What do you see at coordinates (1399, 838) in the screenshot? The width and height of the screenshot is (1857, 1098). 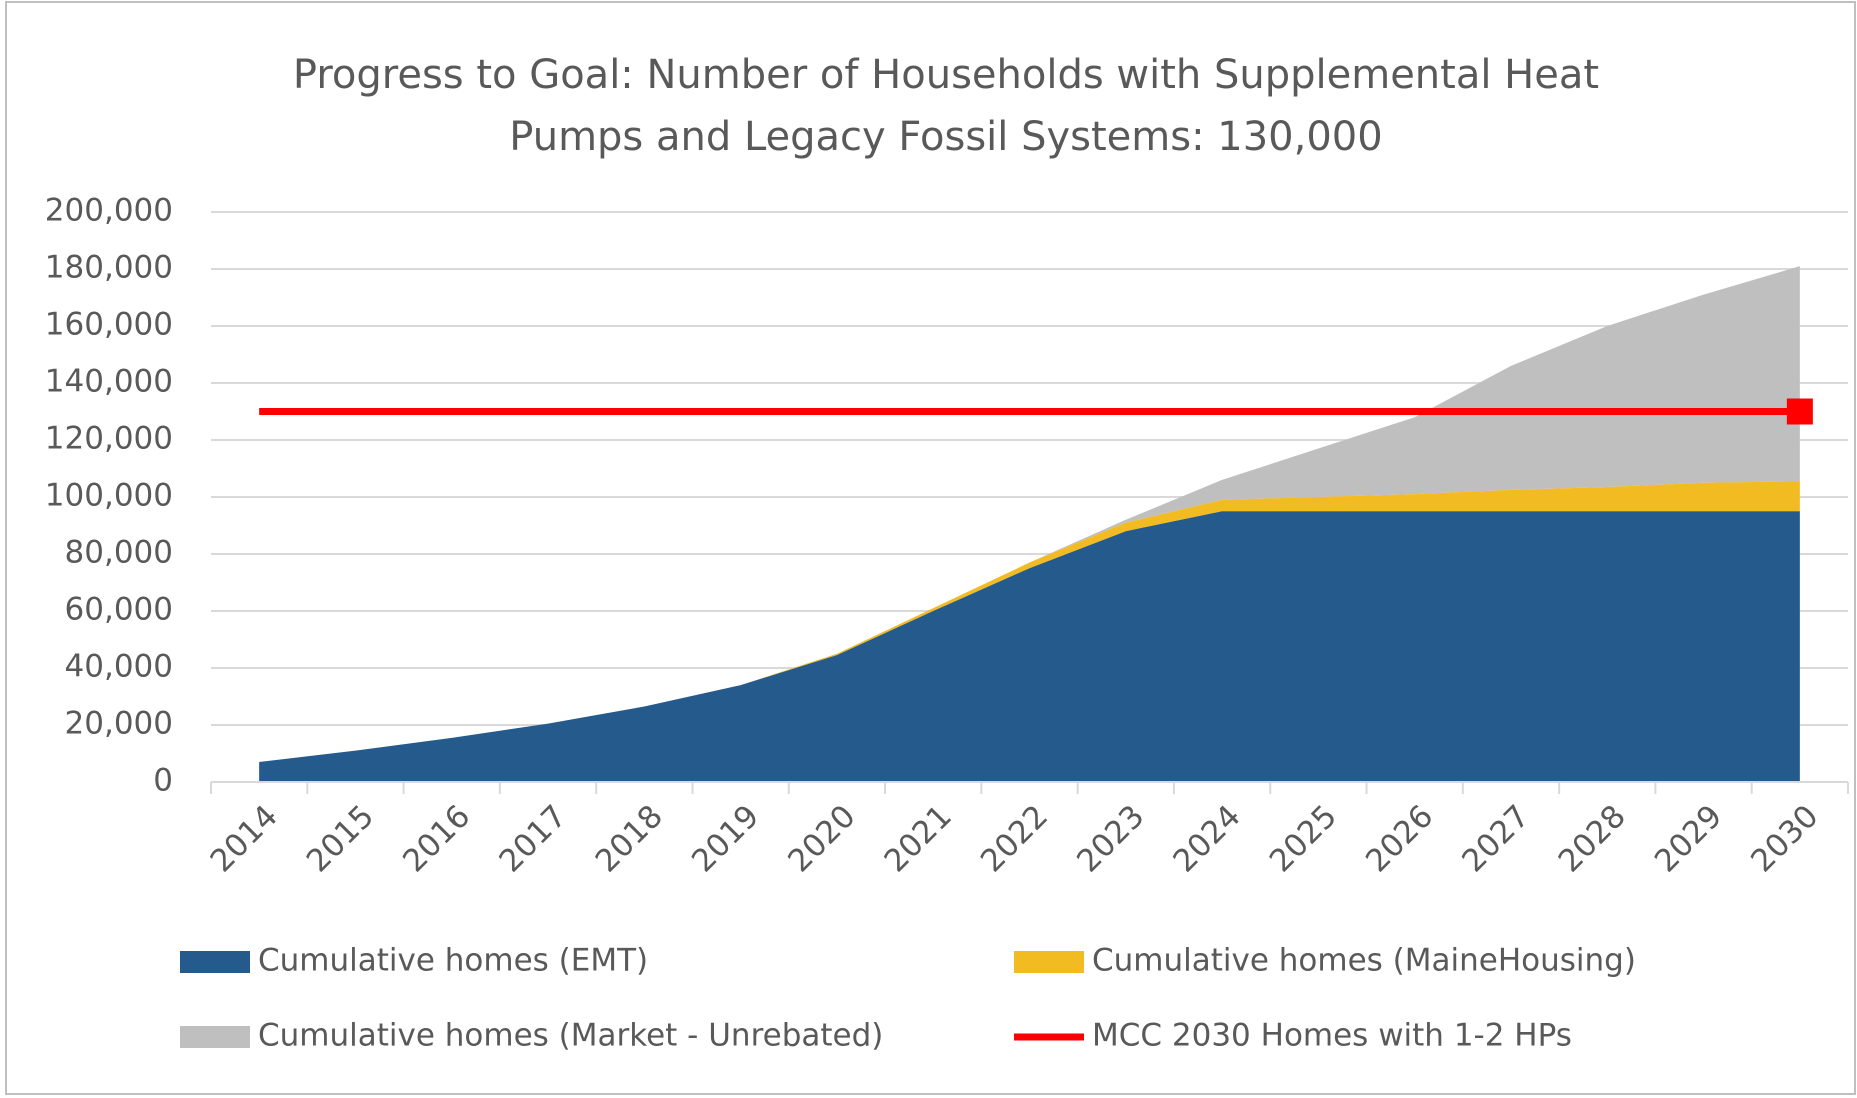 I see `x-tick-label: 2026` at bounding box center [1399, 838].